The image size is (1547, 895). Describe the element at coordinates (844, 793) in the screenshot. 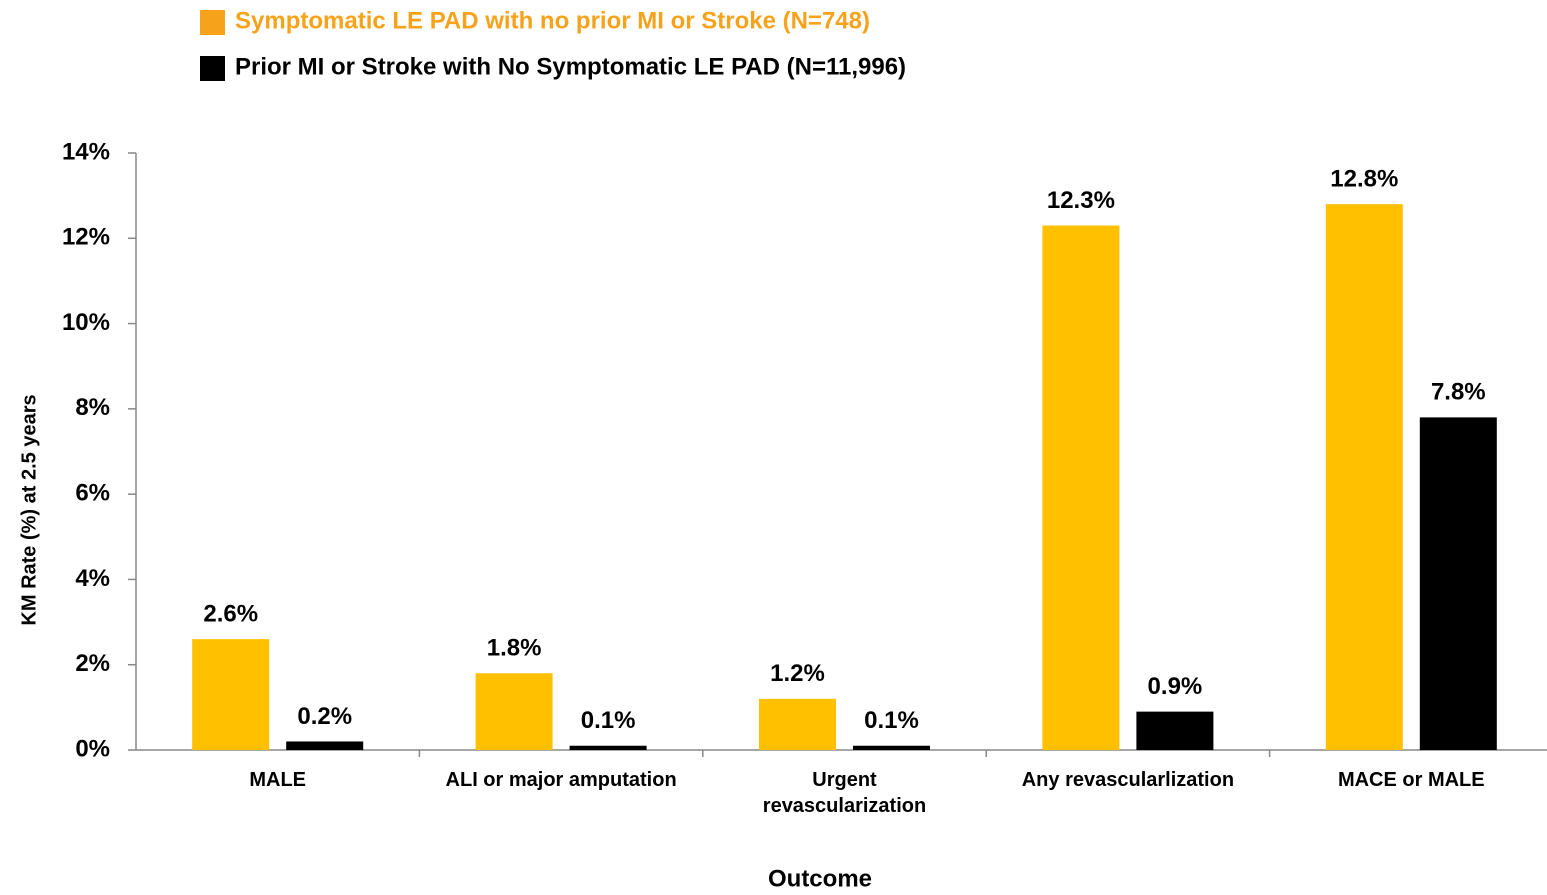

I see `x-tick-label: Urgent revascularization` at that location.